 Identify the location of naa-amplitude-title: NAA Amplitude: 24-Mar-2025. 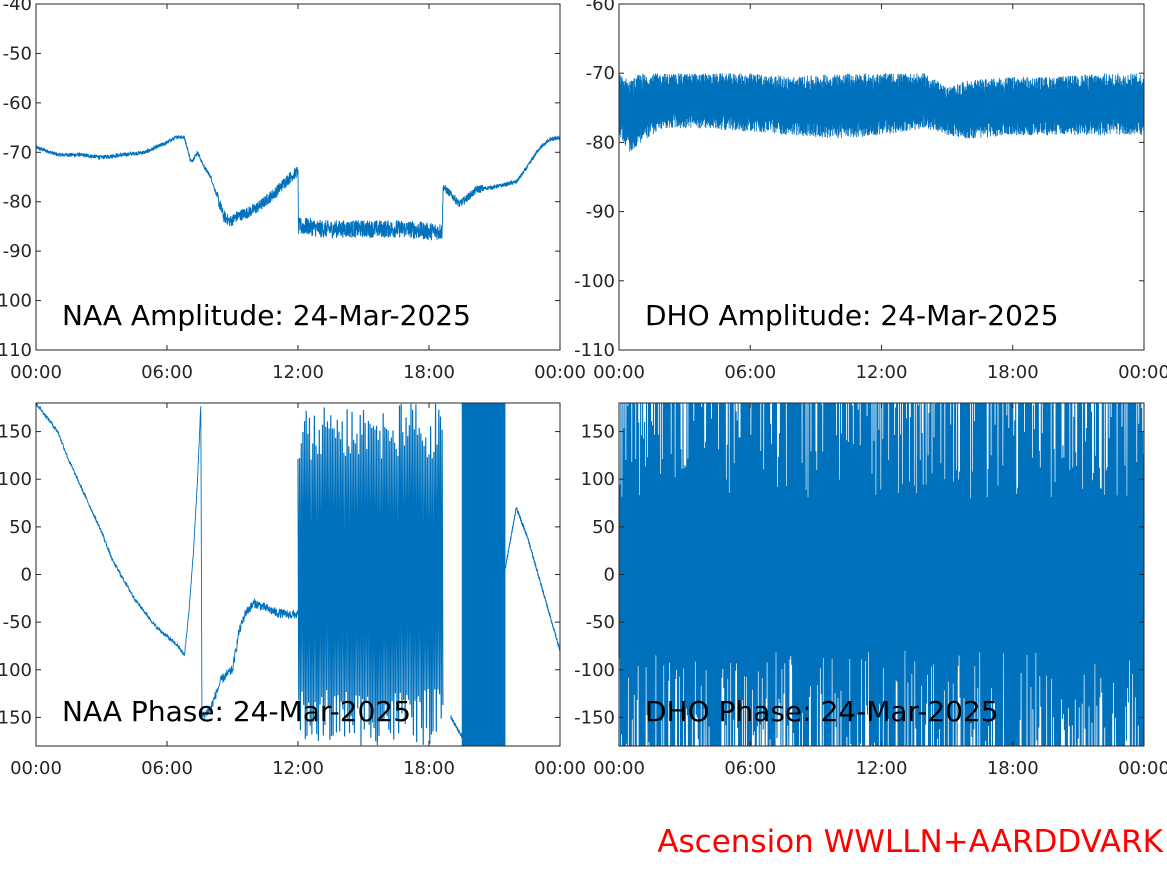
(266, 315).